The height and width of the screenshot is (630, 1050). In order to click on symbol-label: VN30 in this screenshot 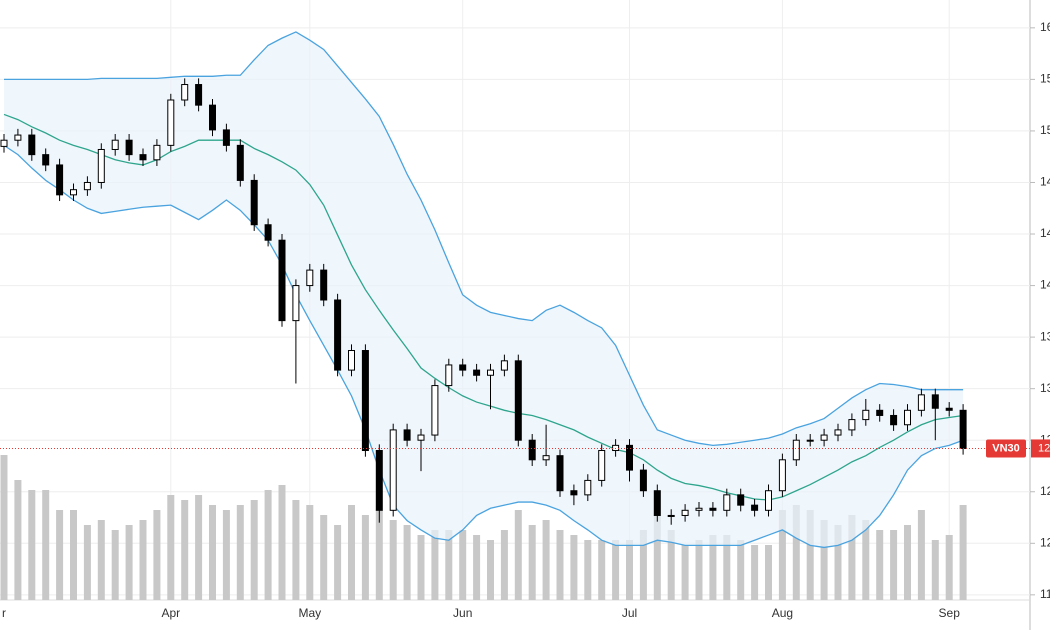, I will do `click(1006, 448)`.